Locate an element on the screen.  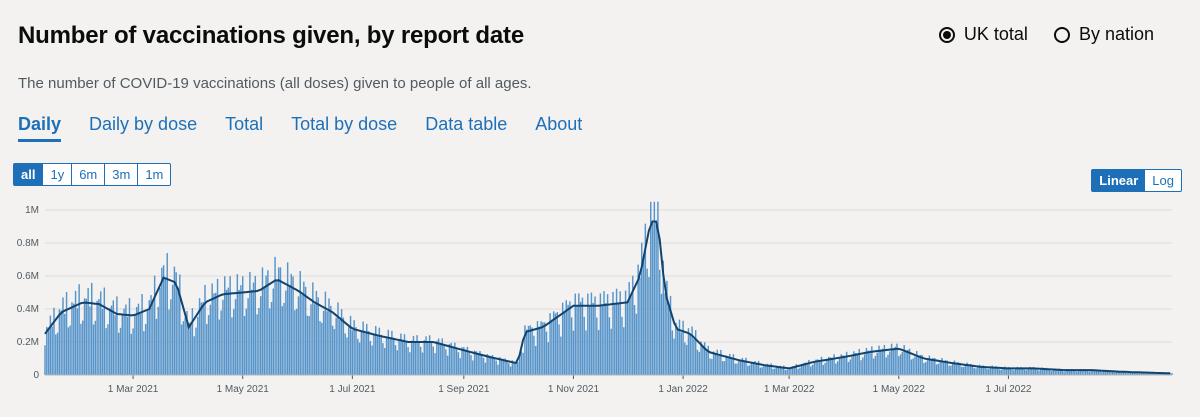
scale-linear-button: Linear is located at coordinates (1119, 180).